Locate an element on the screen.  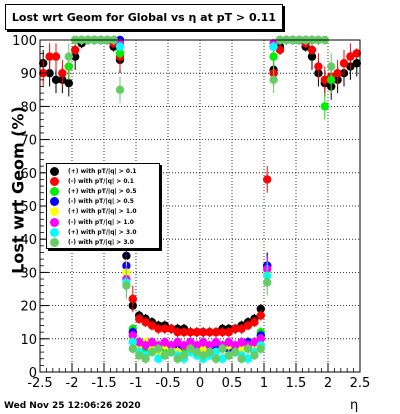
legend-label: (+) with pT/|q| > 1.0 is located at coordinates (102, 212).